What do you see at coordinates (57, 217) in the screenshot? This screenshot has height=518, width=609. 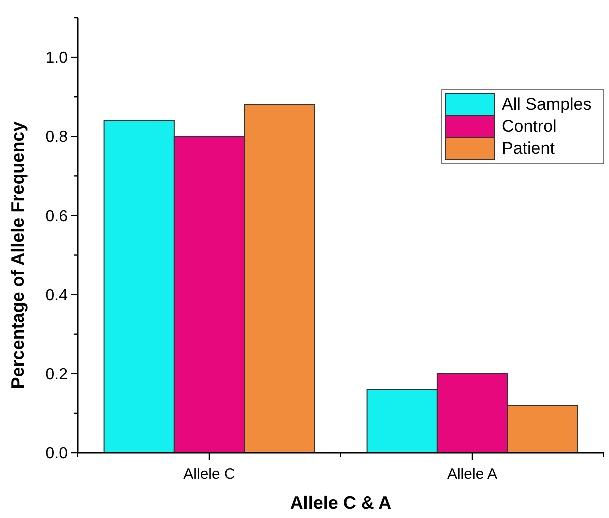 I see `y-tick-label: 0.6` at bounding box center [57, 217].